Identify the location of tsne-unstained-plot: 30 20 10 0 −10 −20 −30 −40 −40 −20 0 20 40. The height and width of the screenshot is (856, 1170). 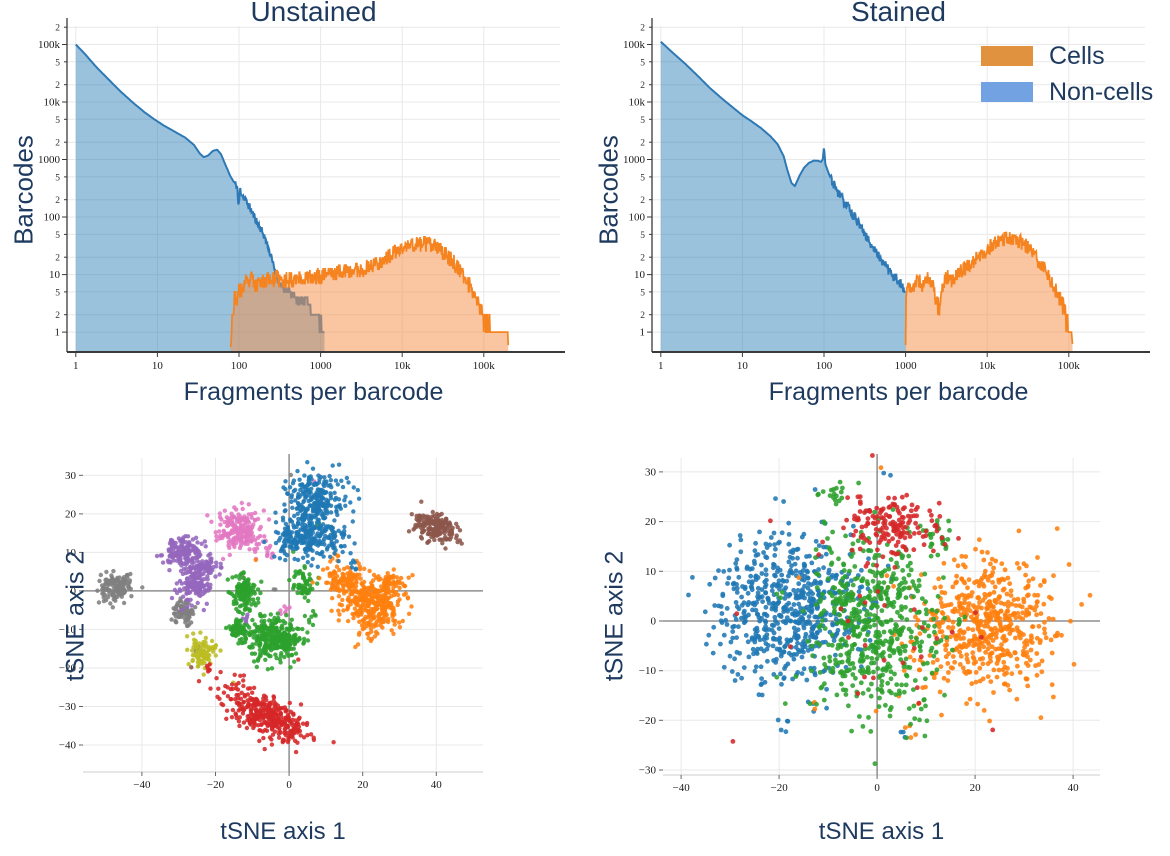
(271, 622).